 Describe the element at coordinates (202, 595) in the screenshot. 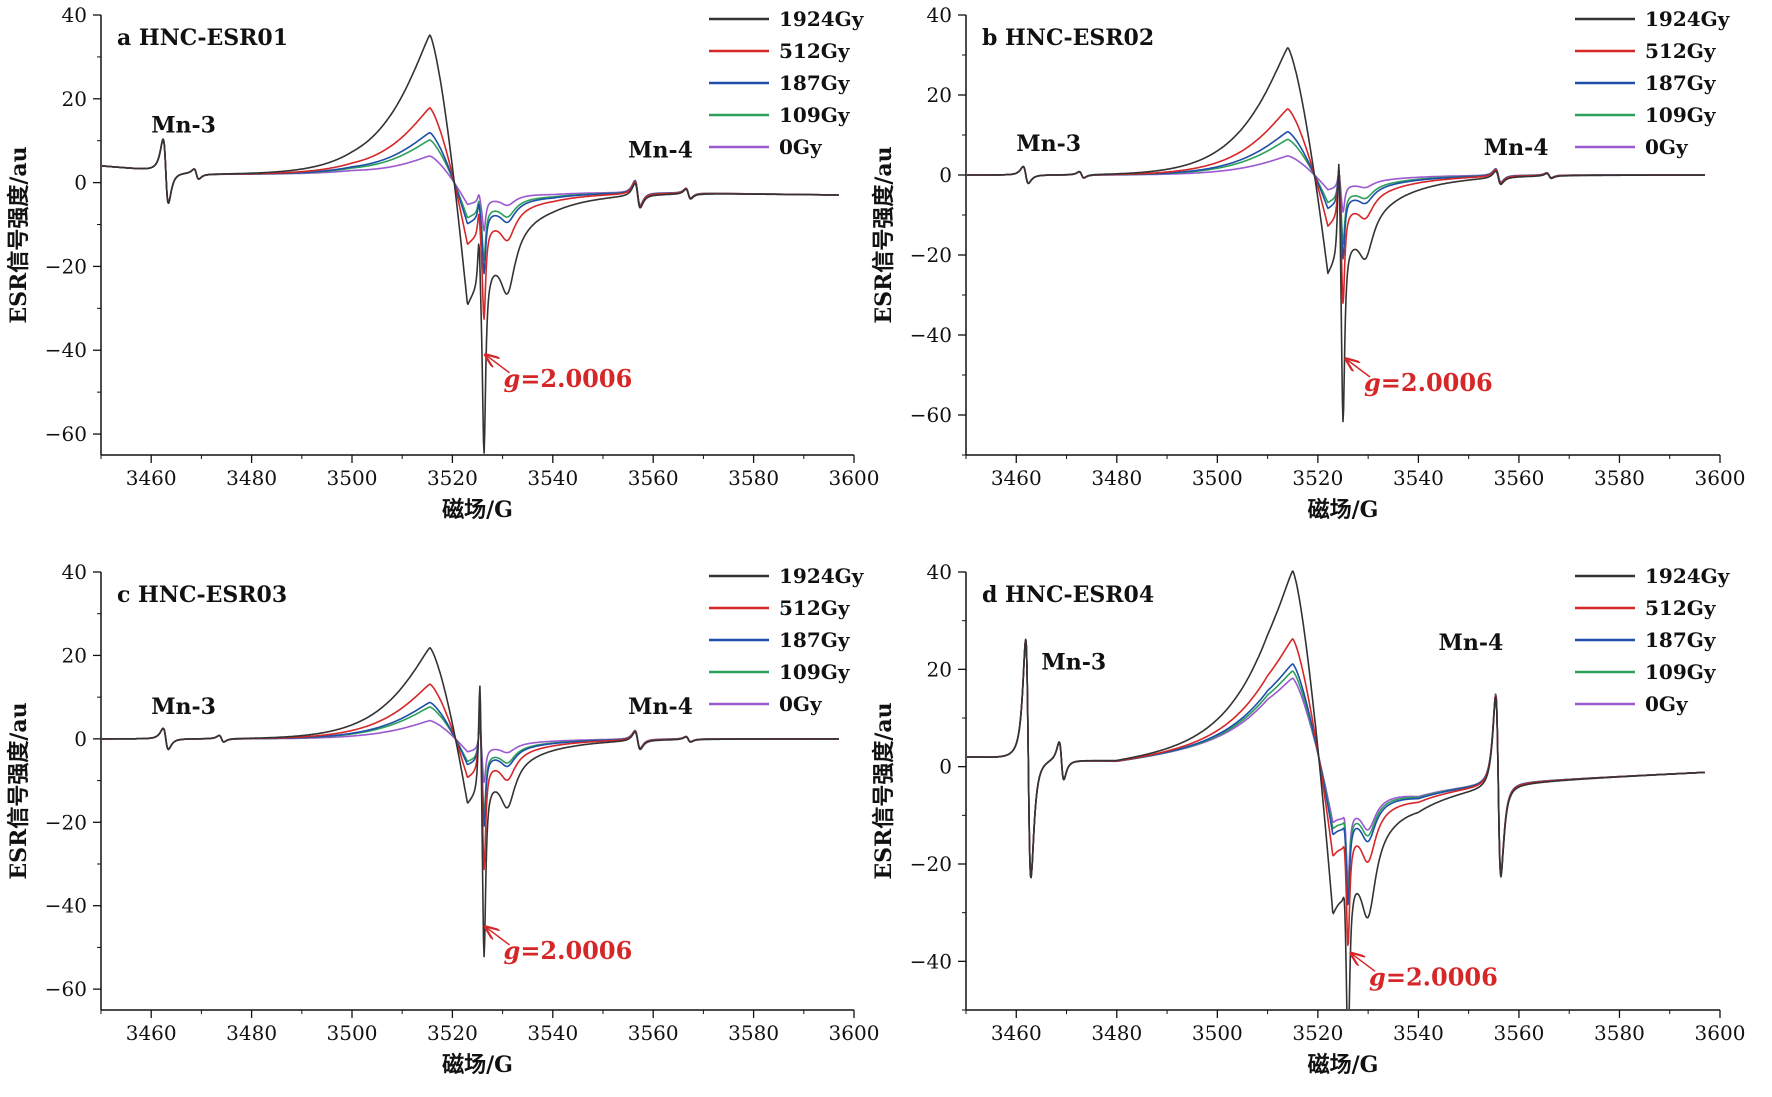

I see `panel-title: c HNC-ESR03` at that location.